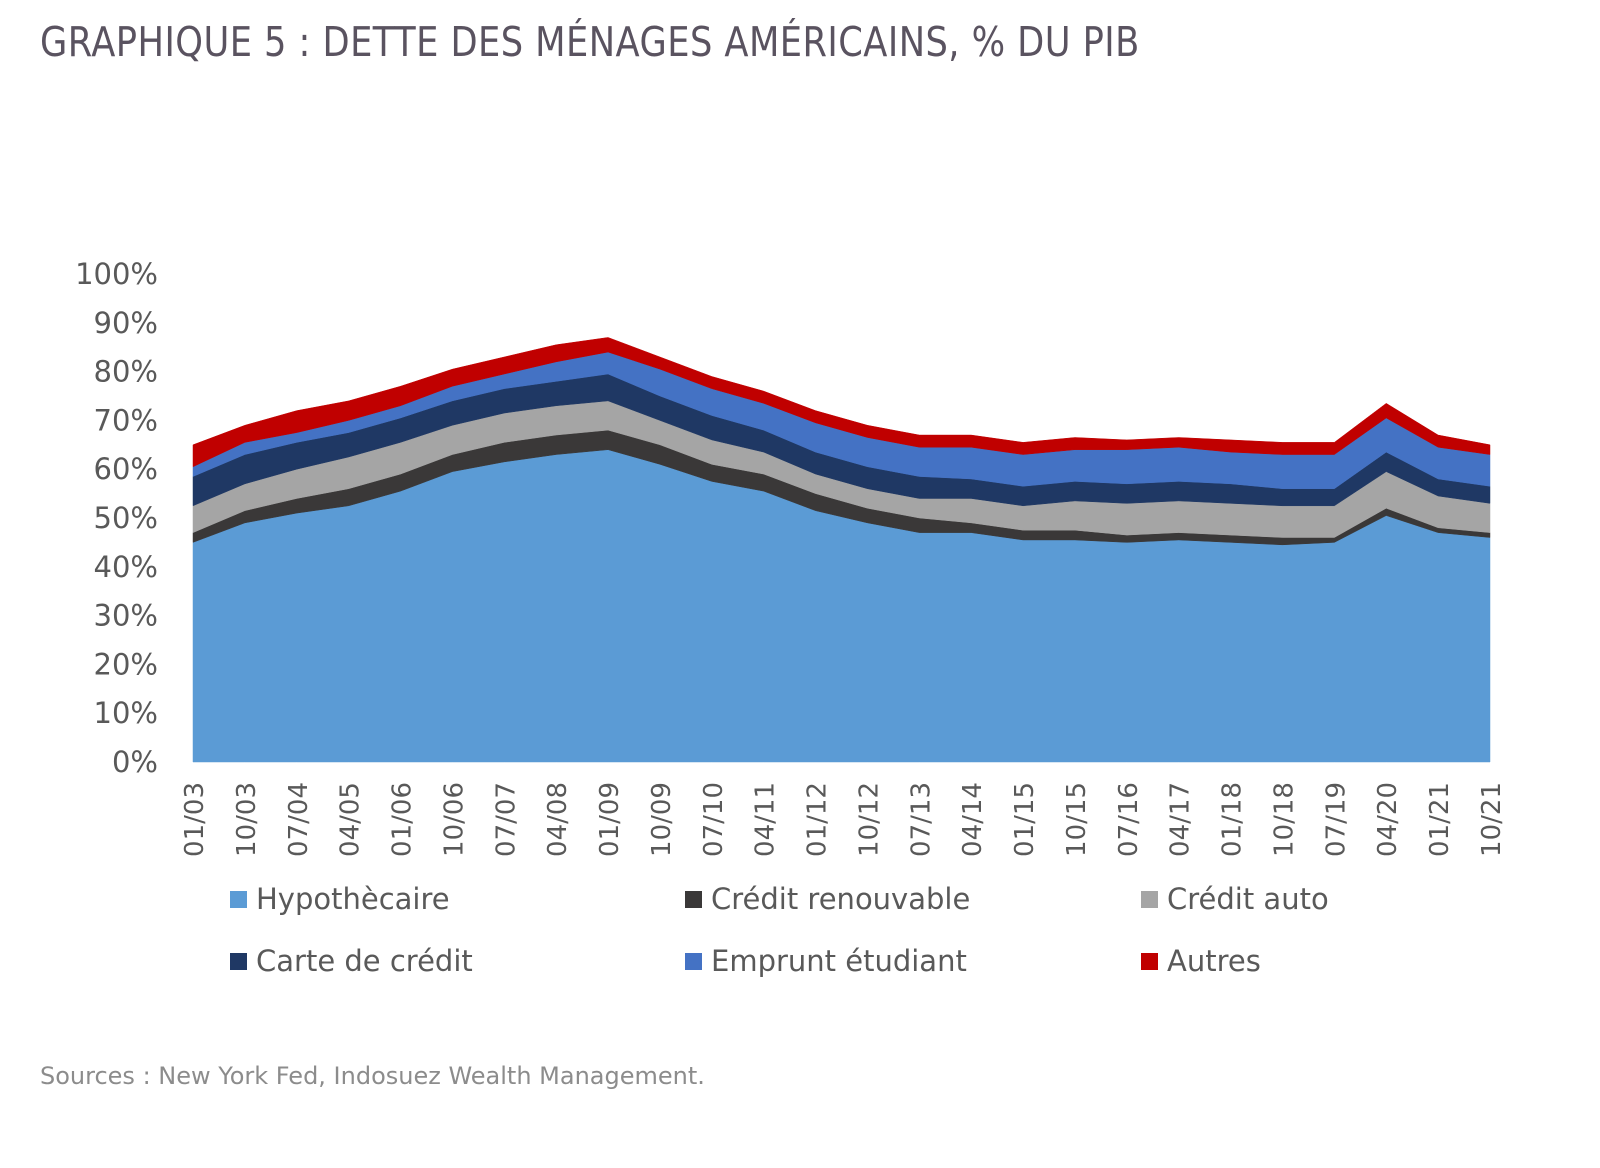  What do you see at coordinates (126, 567) in the screenshot?
I see `y-tick-label: 40%` at bounding box center [126, 567].